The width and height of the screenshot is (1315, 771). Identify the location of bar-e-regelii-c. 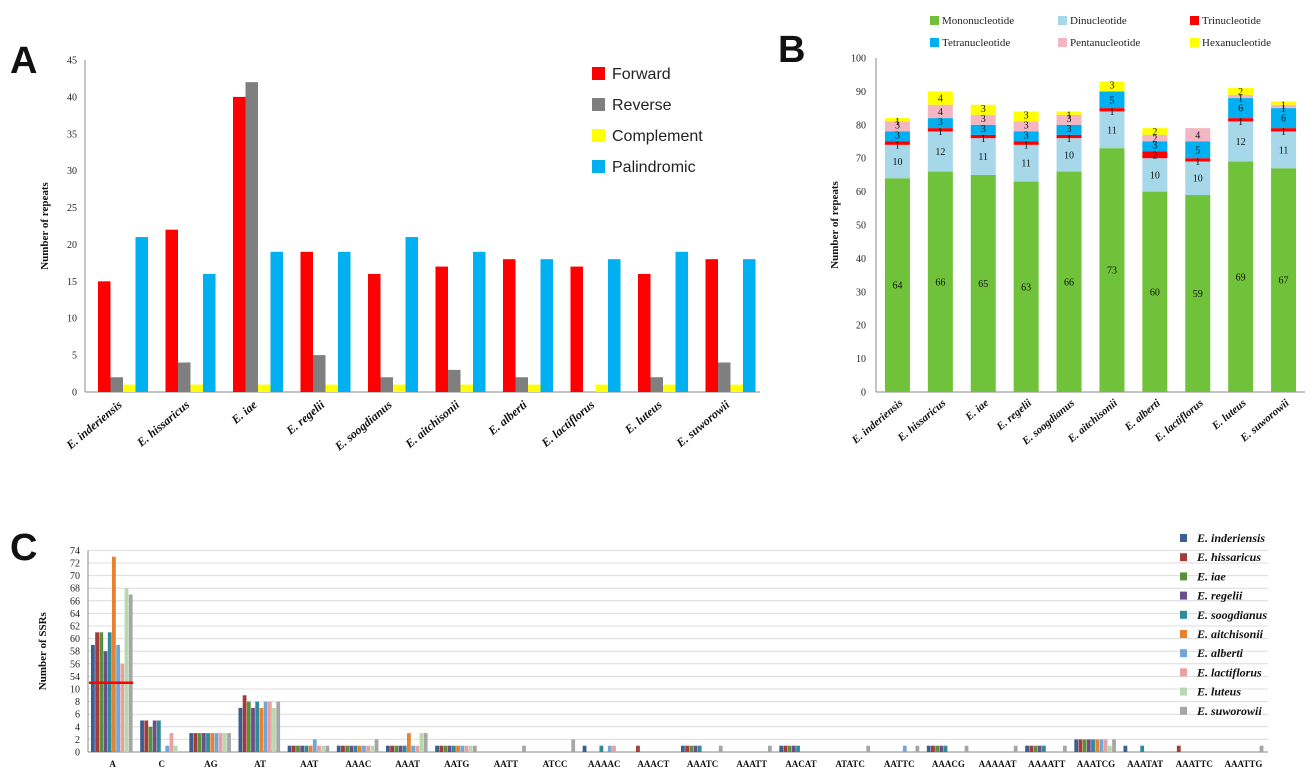
(154, 736).